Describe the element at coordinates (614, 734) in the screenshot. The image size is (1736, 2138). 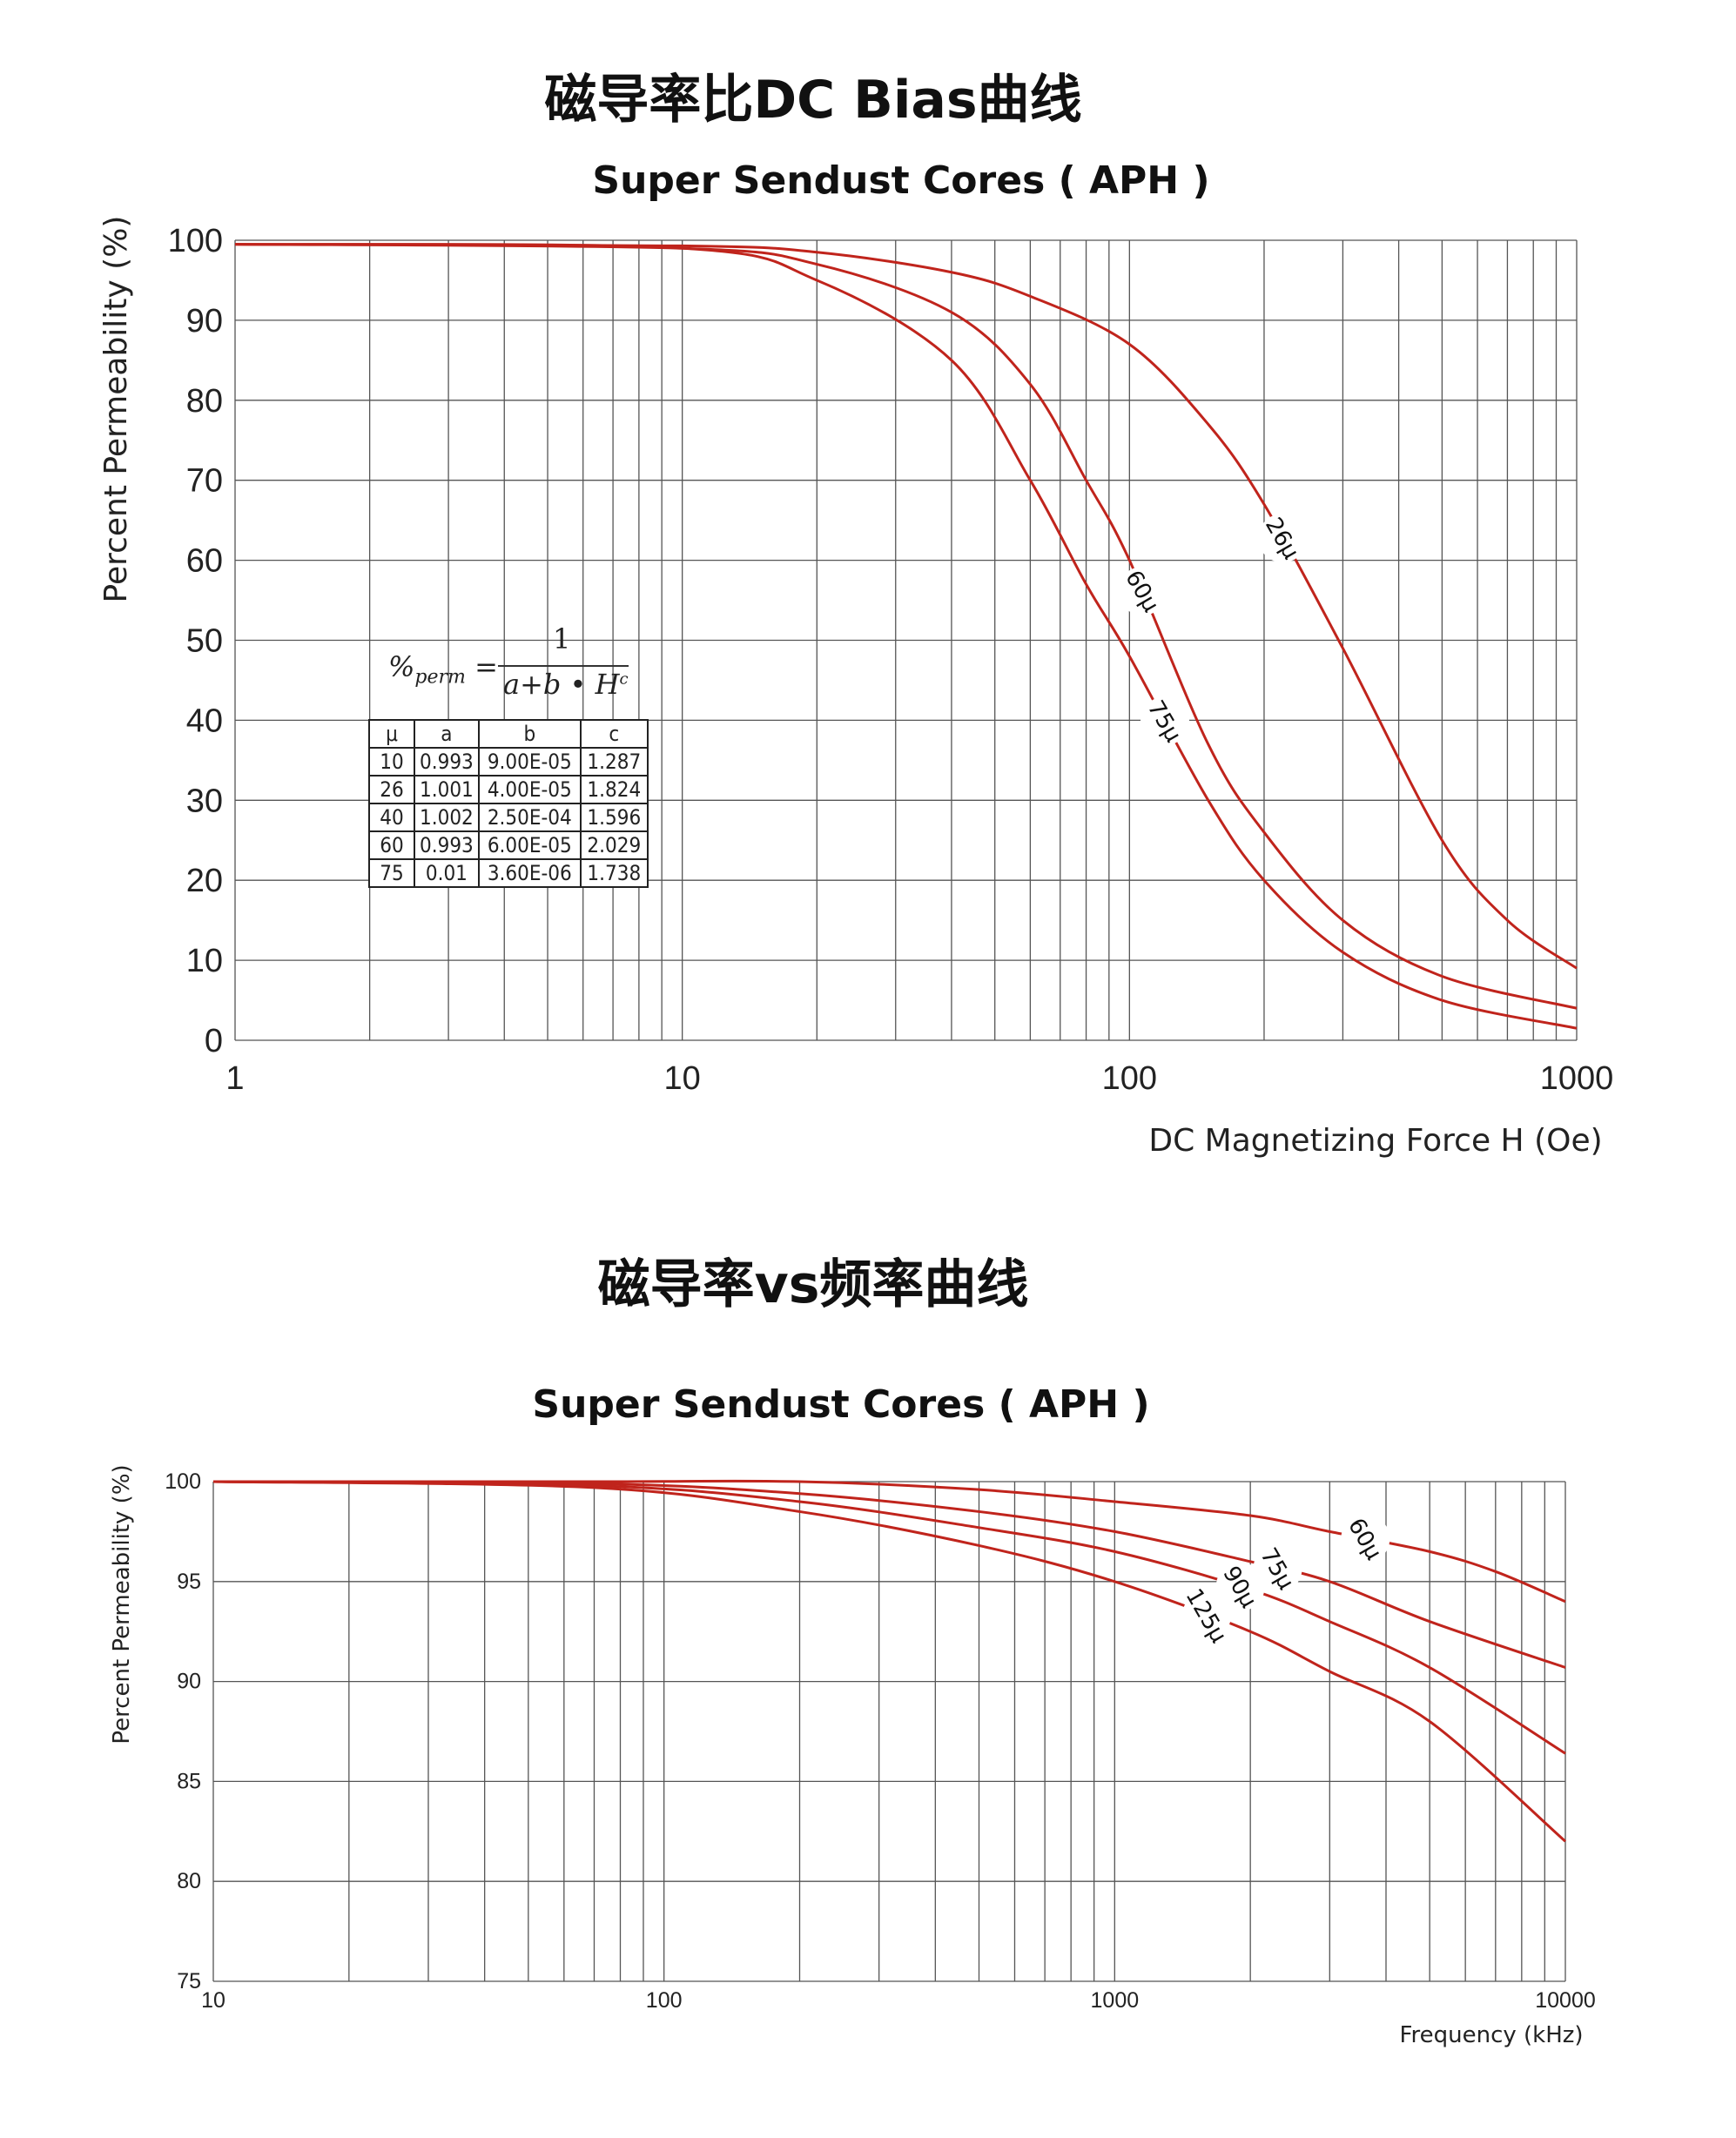
I see `col-header-c: c` at that location.